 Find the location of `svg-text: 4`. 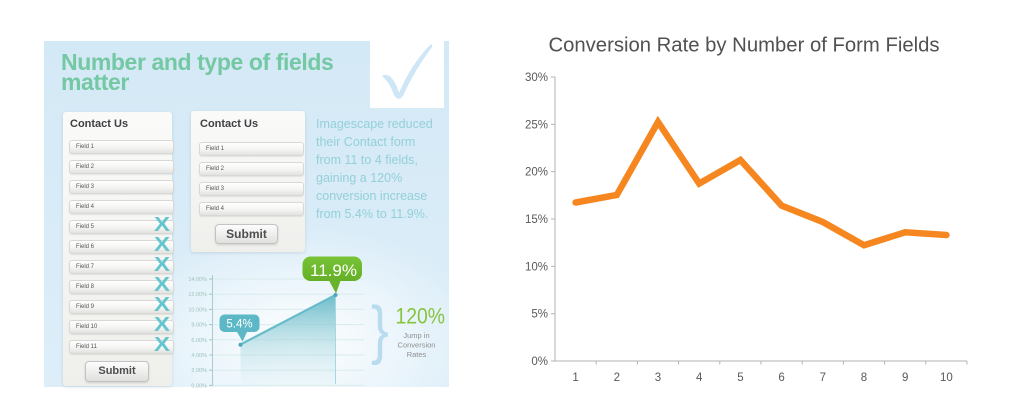

svg-text: 4 is located at coordinates (699, 378).